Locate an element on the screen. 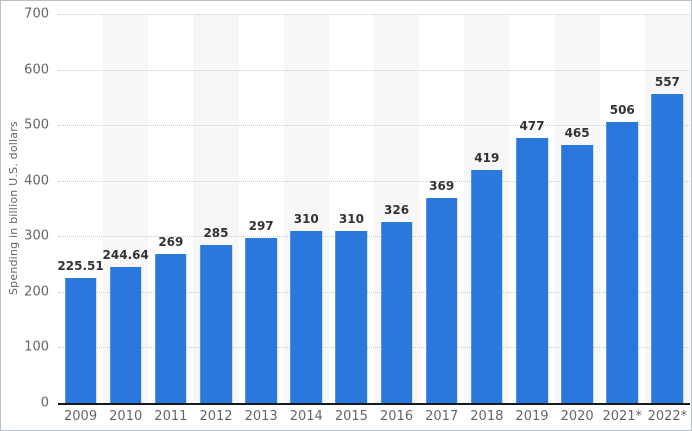 This screenshot has width=692, height=431. x-axis-label: 2016 is located at coordinates (397, 416).